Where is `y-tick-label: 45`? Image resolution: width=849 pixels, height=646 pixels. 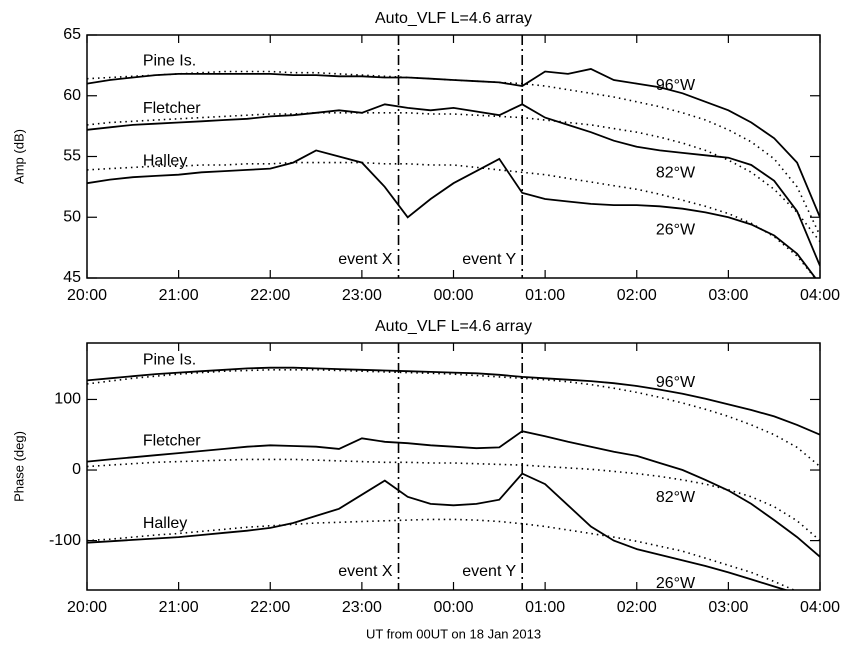
y-tick-label: 45 is located at coordinates (72, 277).